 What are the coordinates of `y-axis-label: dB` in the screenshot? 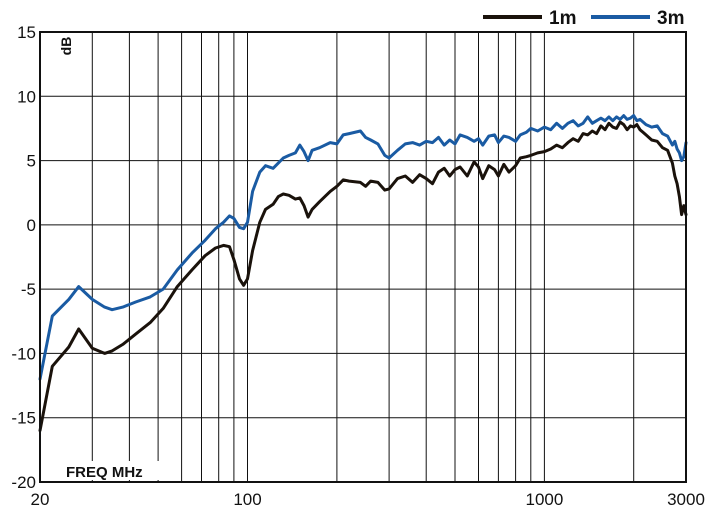 It's located at (66, 46).